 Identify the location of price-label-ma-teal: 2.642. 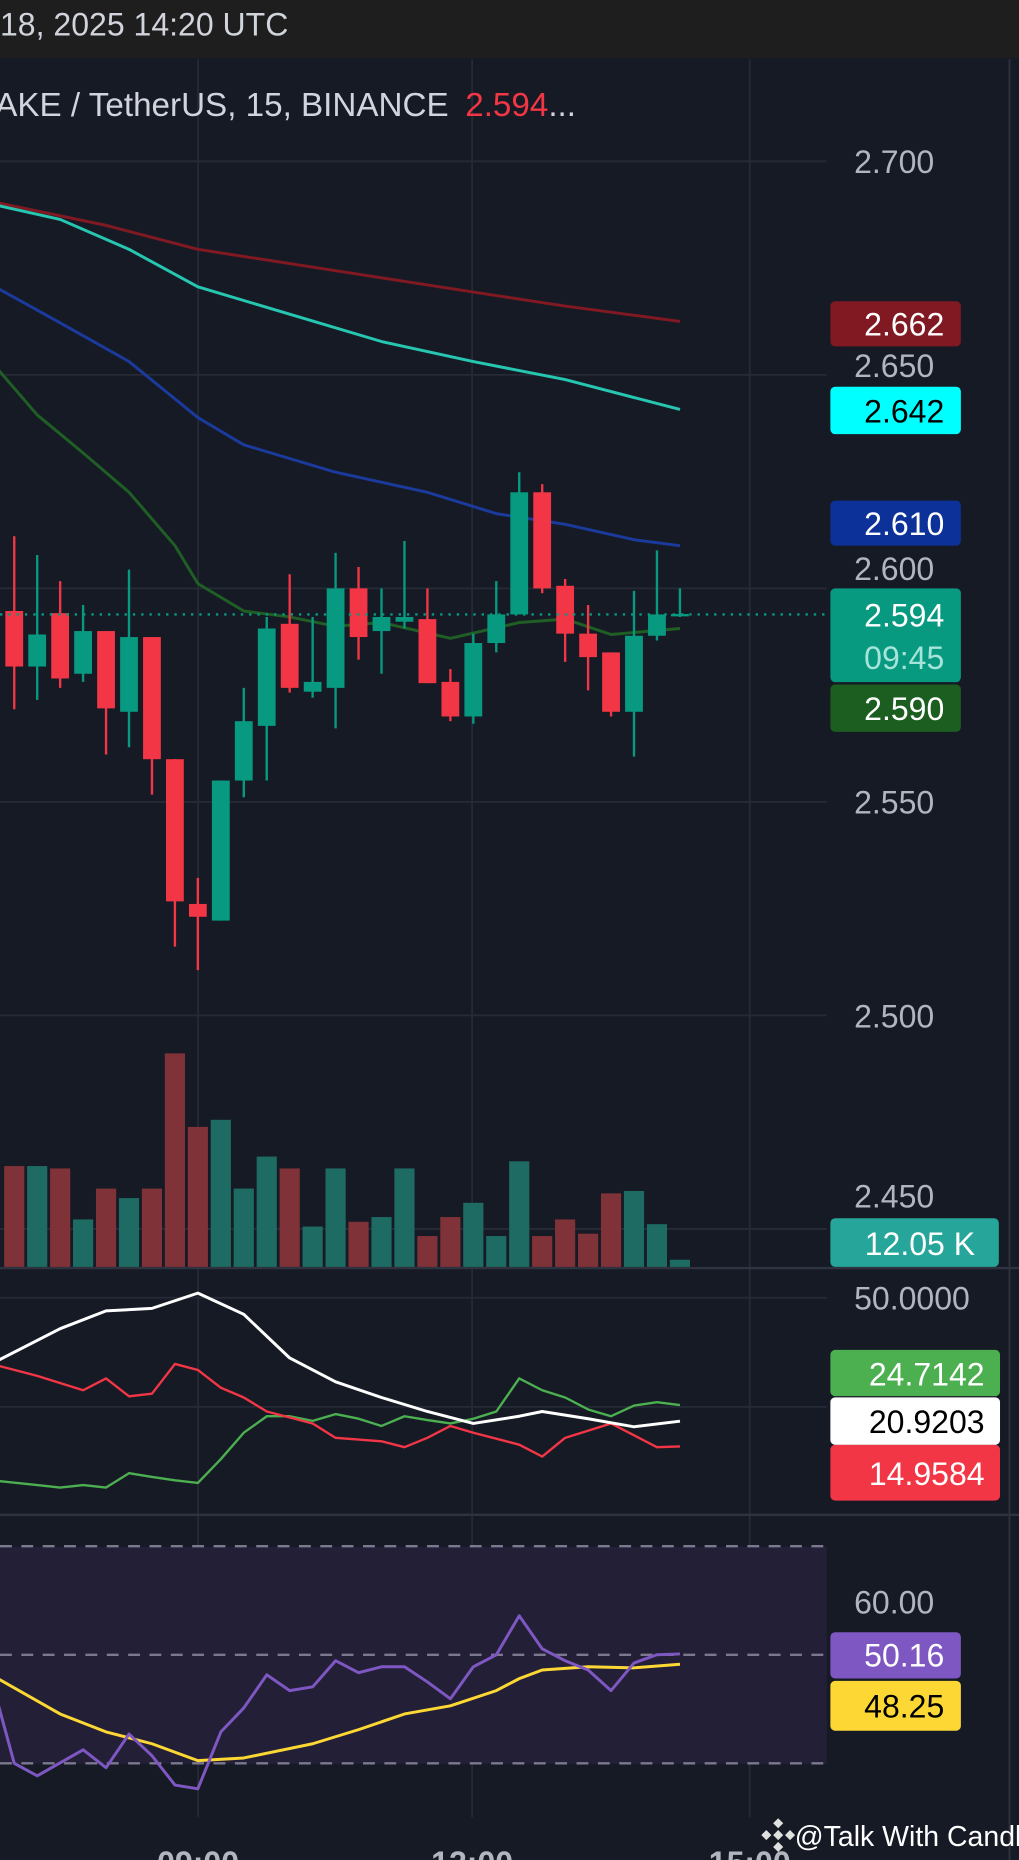
(895, 410).